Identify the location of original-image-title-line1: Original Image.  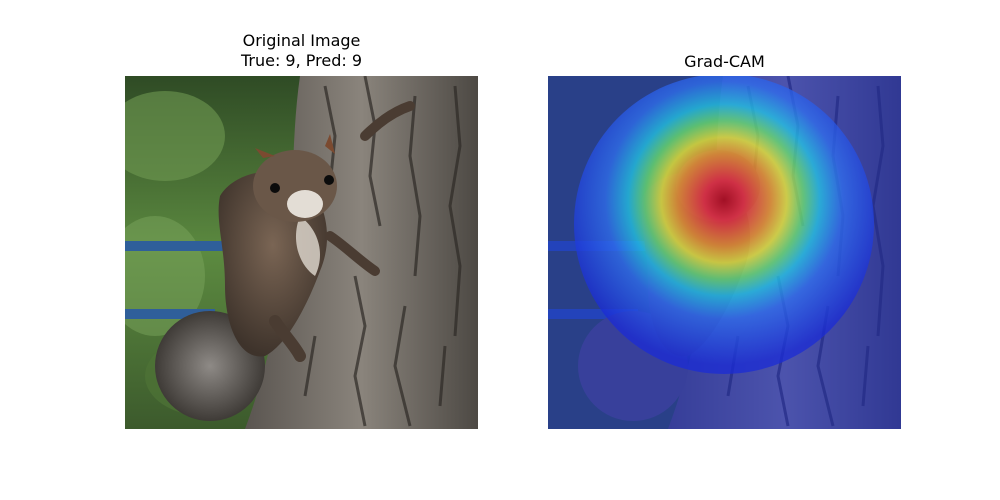
(301, 40).